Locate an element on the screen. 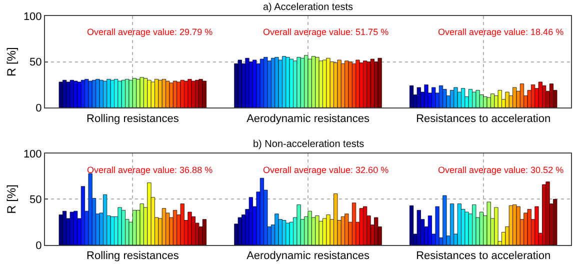  annotation: Overall average value: 18.46 % is located at coordinates (501, 32).